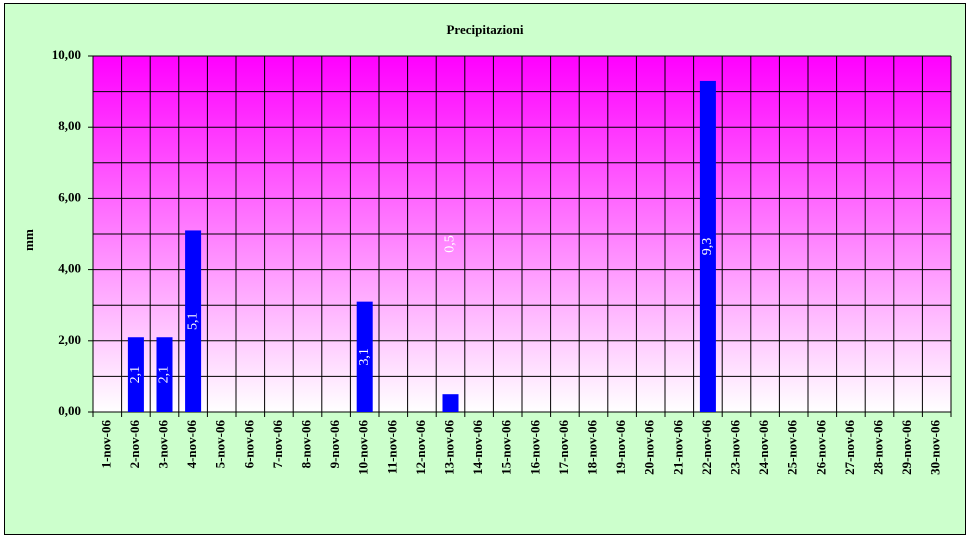 Image resolution: width=970 pixels, height=539 pixels. What do you see at coordinates (734, 447) in the screenshot?
I see `x-tick-label: 23-nov-06` at bounding box center [734, 447].